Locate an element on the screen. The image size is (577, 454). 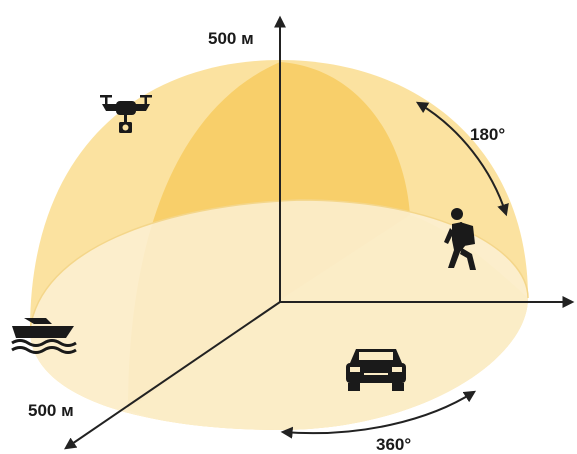
vertical-range-label: 500 м is located at coordinates (231, 38).